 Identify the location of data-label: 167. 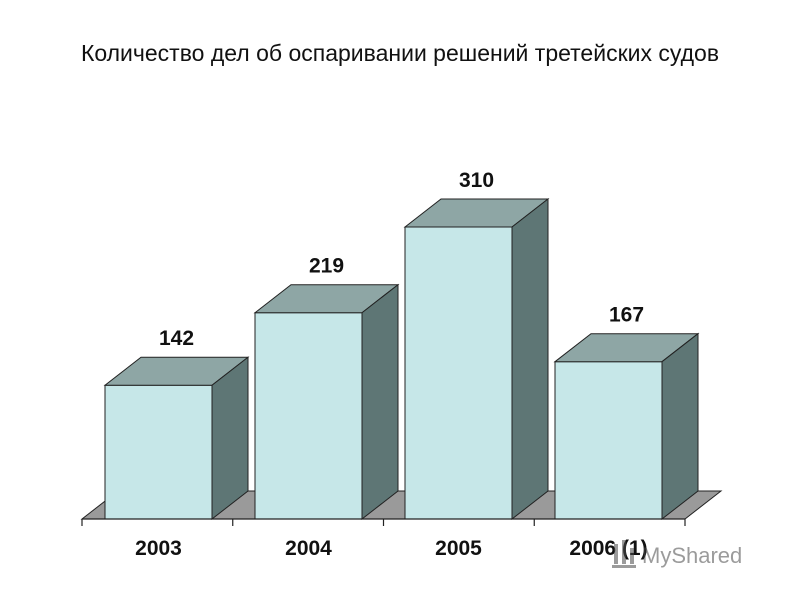
(626, 315).